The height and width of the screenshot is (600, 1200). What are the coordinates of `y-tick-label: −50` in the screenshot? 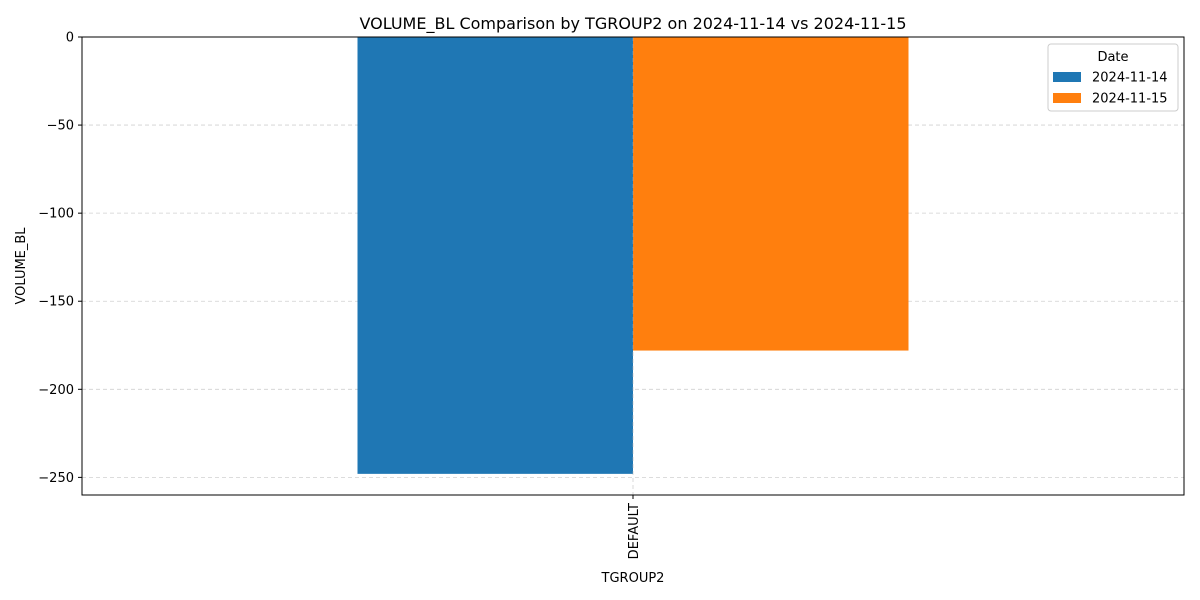 It's located at (60, 126).